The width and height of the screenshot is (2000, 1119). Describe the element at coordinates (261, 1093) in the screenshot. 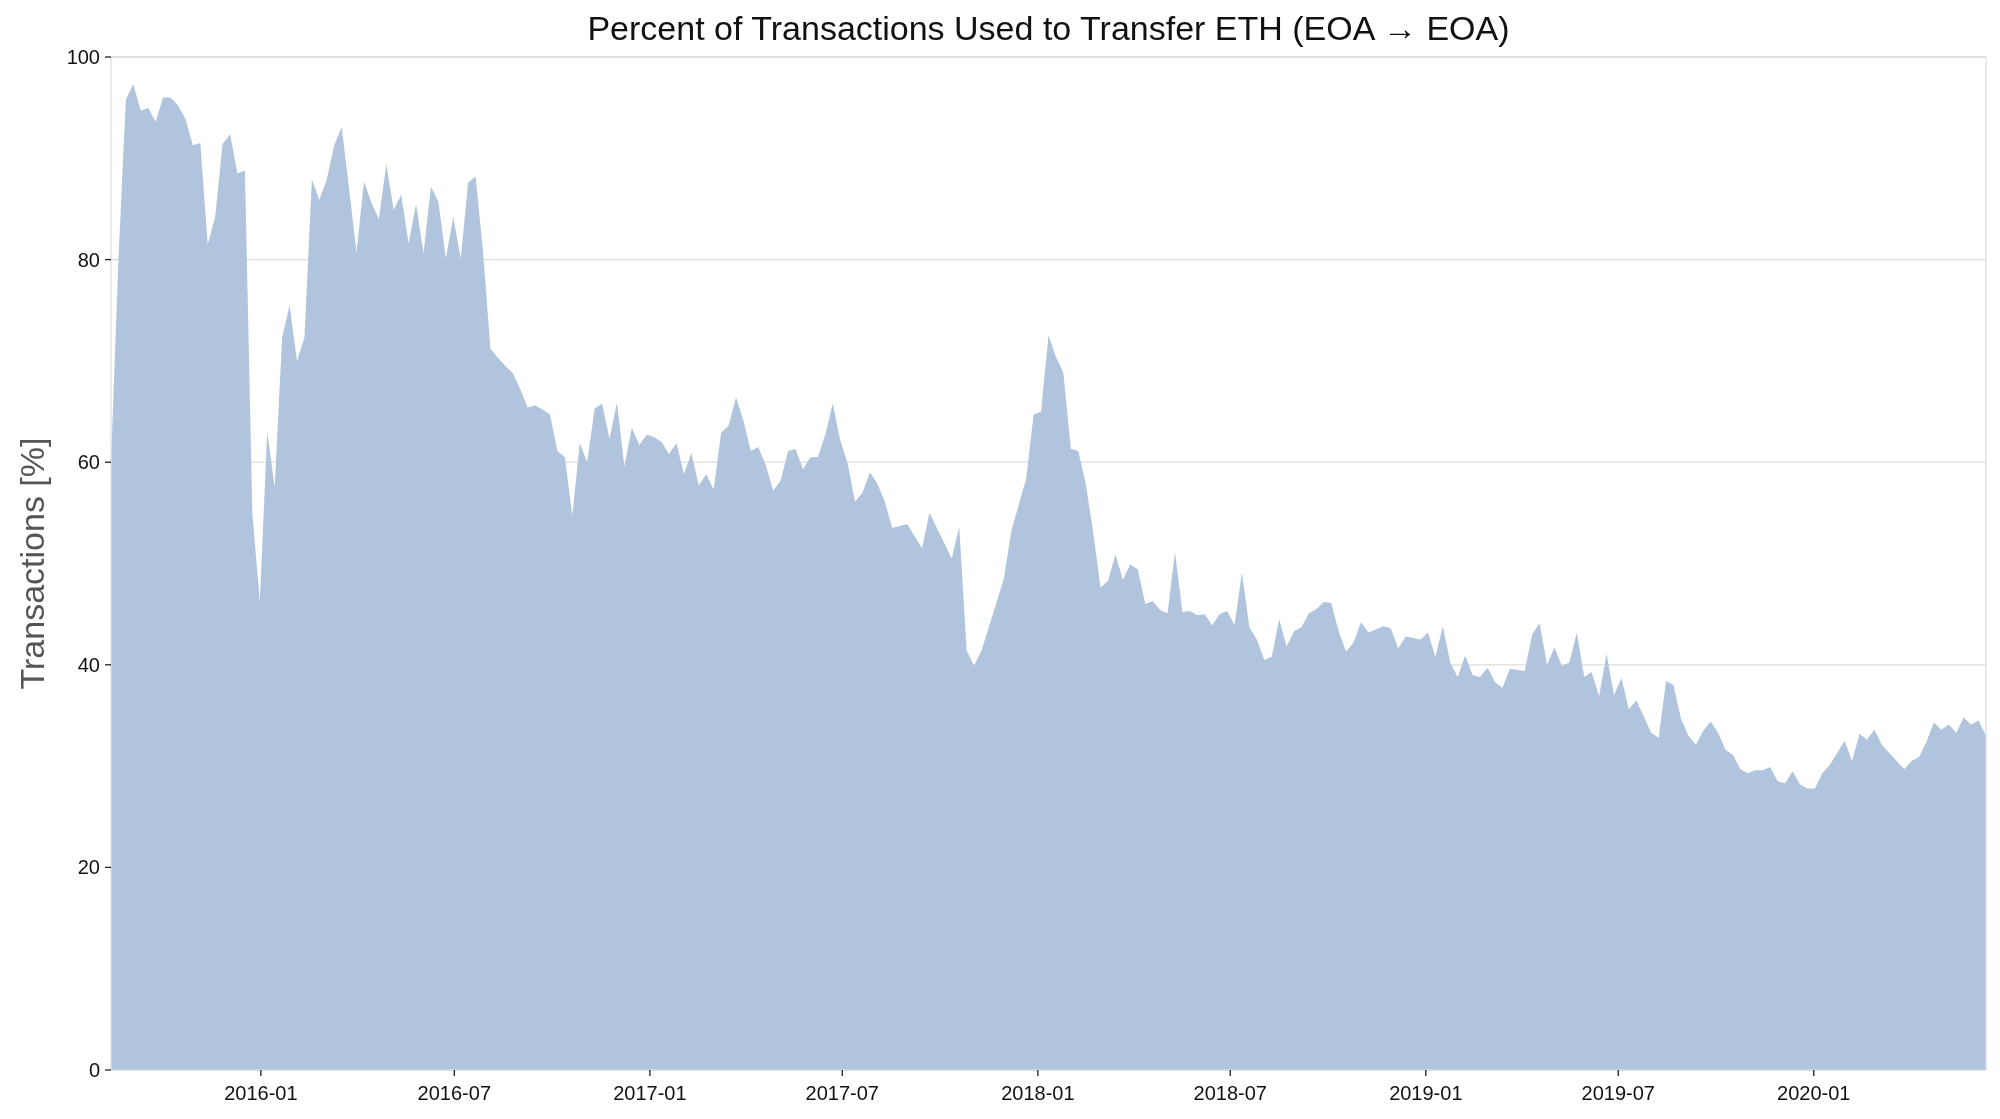

I see `x-tick-label: 2016-01` at that location.